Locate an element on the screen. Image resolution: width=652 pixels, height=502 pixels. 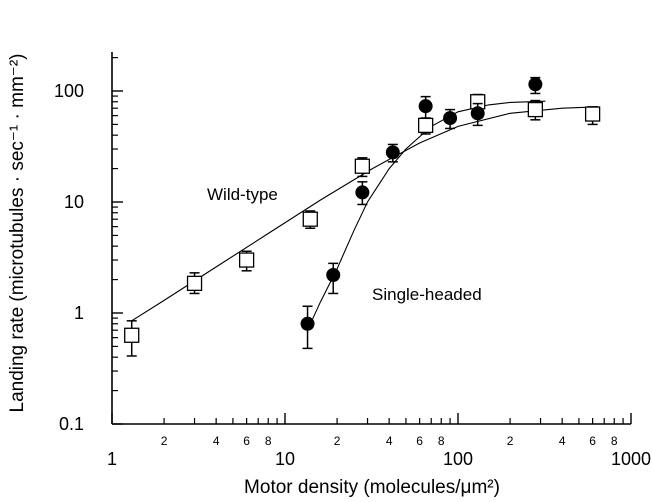
x-tick-label: 1 is located at coordinates (112, 459).